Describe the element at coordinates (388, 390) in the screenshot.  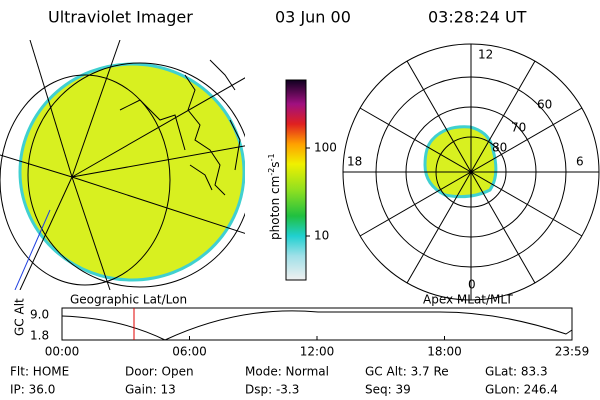
I see `footer-field: Seq: 39` at that location.